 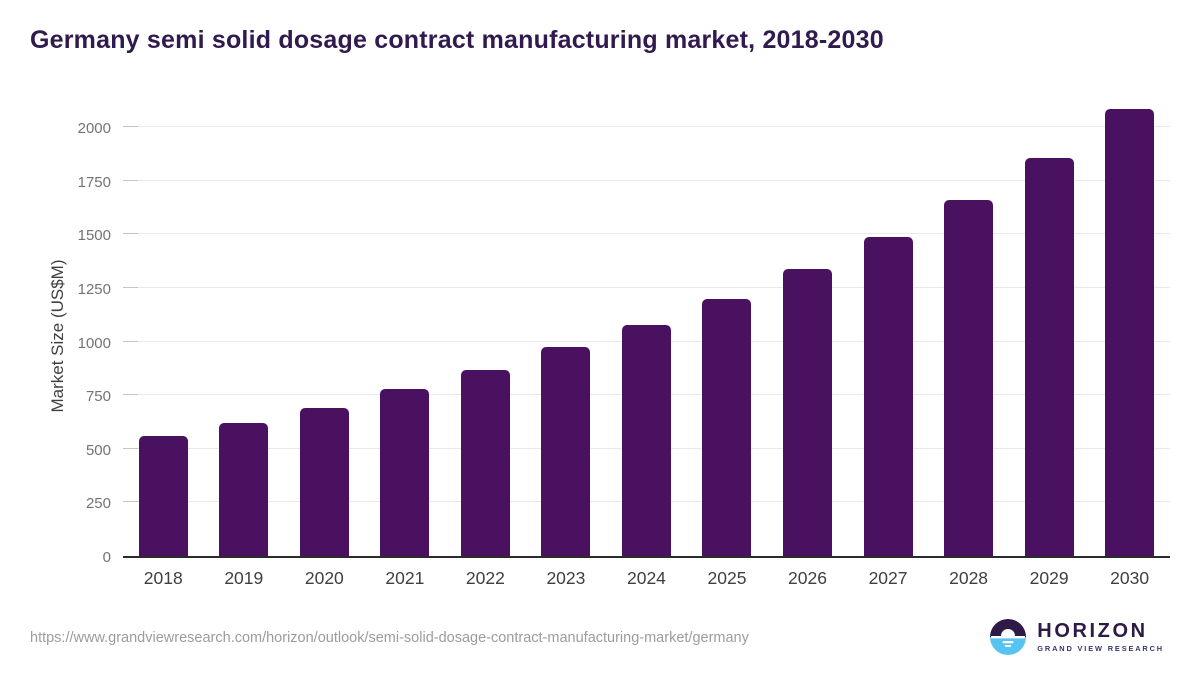 I want to click on bar-2030, so click(x=1130, y=332).